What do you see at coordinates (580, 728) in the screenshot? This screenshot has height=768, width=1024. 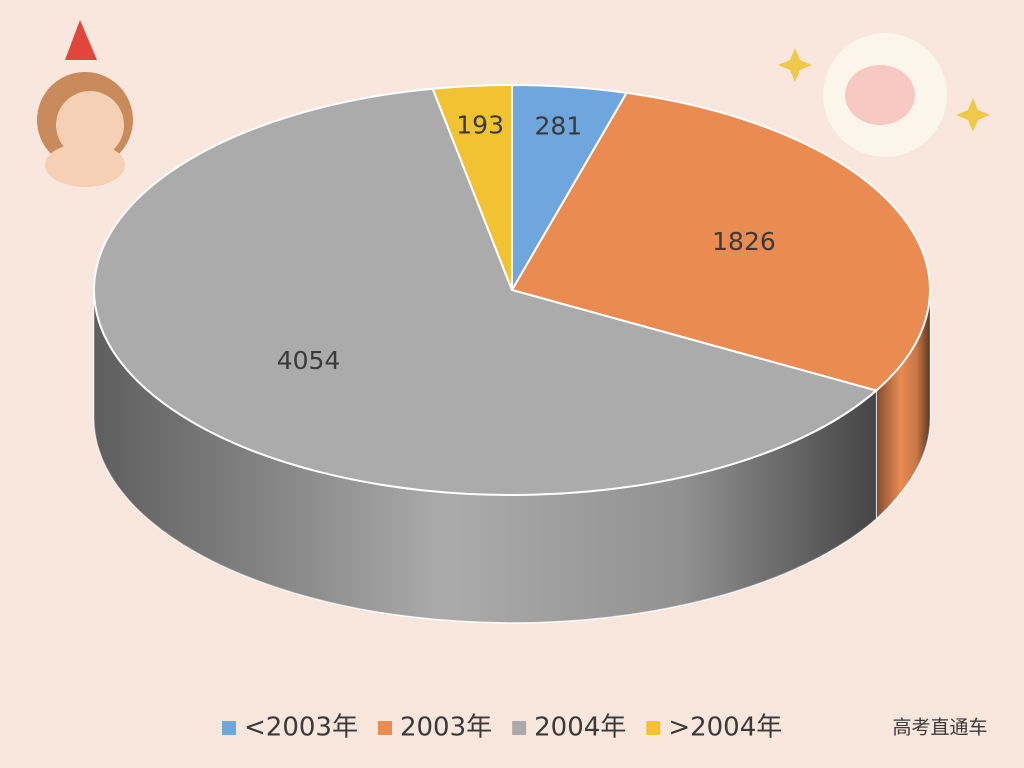 I see `legend-label: 2004年` at bounding box center [580, 728].